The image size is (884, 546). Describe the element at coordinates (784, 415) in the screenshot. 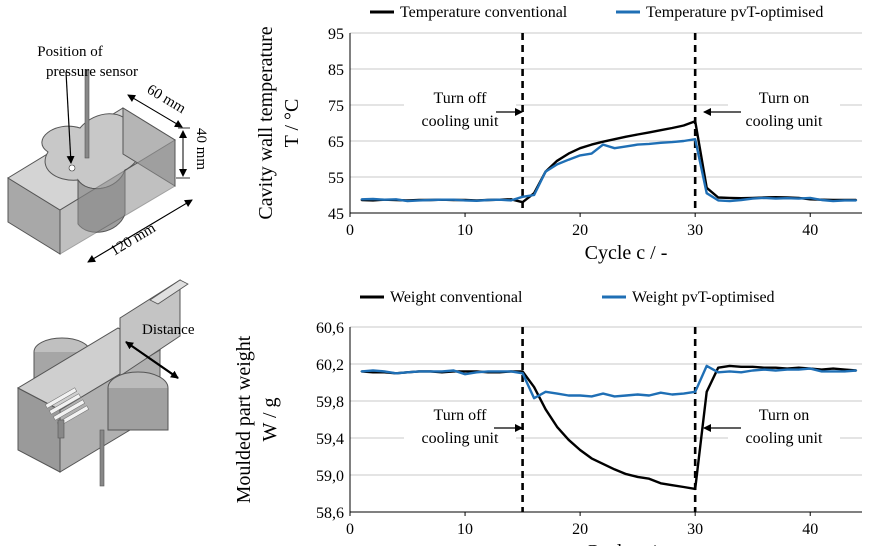

I see `annotation-text: Turn on` at that location.